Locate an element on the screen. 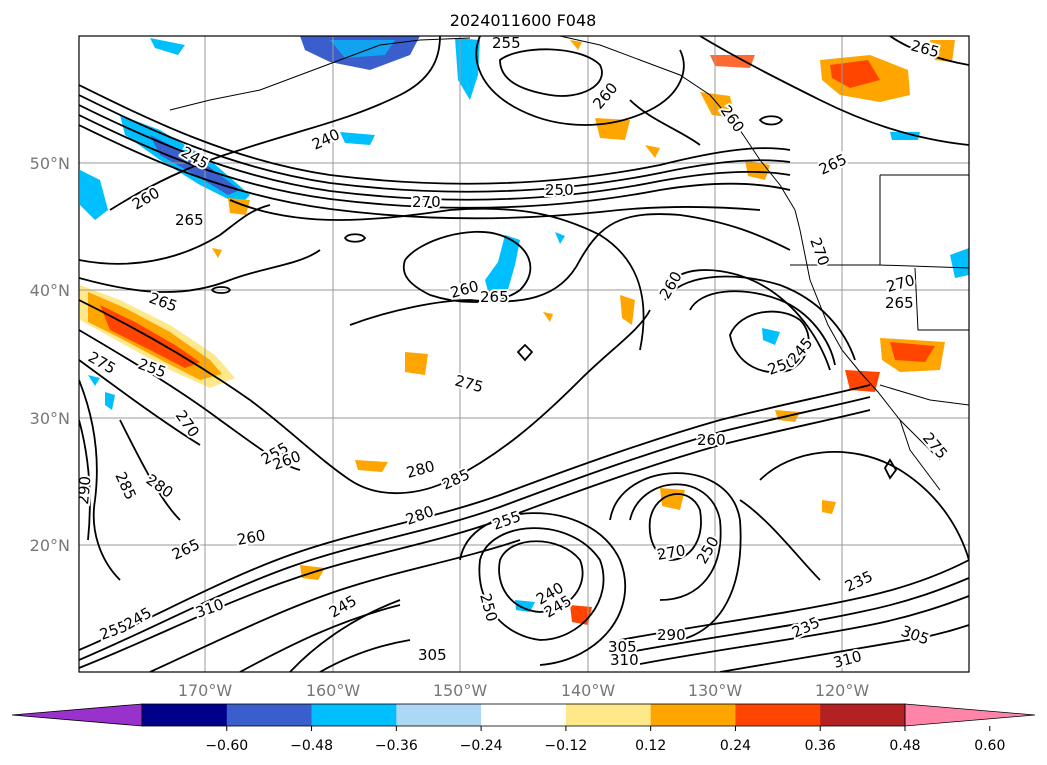 The width and height of the screenshot is (1047, 765). colorbar-tick-label: −0.48 is located at coordinates (311, 746).